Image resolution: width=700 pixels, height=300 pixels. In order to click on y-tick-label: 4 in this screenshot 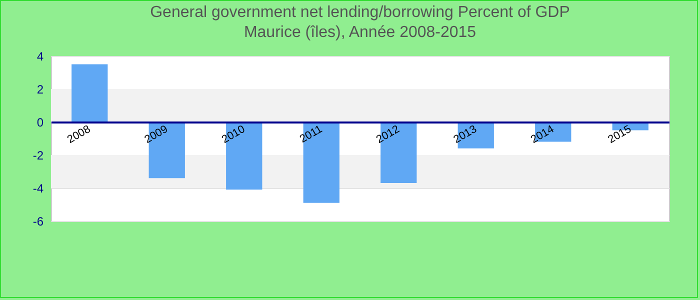, I will do `click(40, 57)`.